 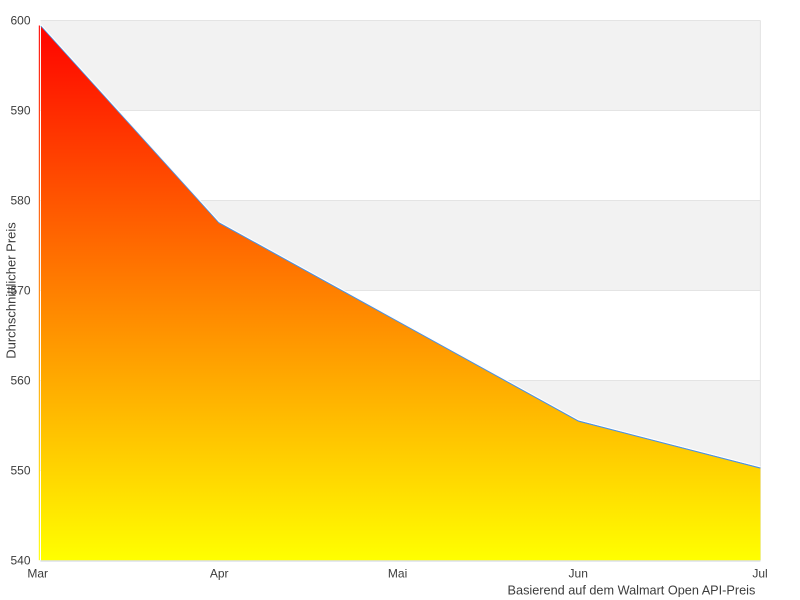 I want to click on svg-text: Durchschnittlicher Preis, so click(x=10, y=290).